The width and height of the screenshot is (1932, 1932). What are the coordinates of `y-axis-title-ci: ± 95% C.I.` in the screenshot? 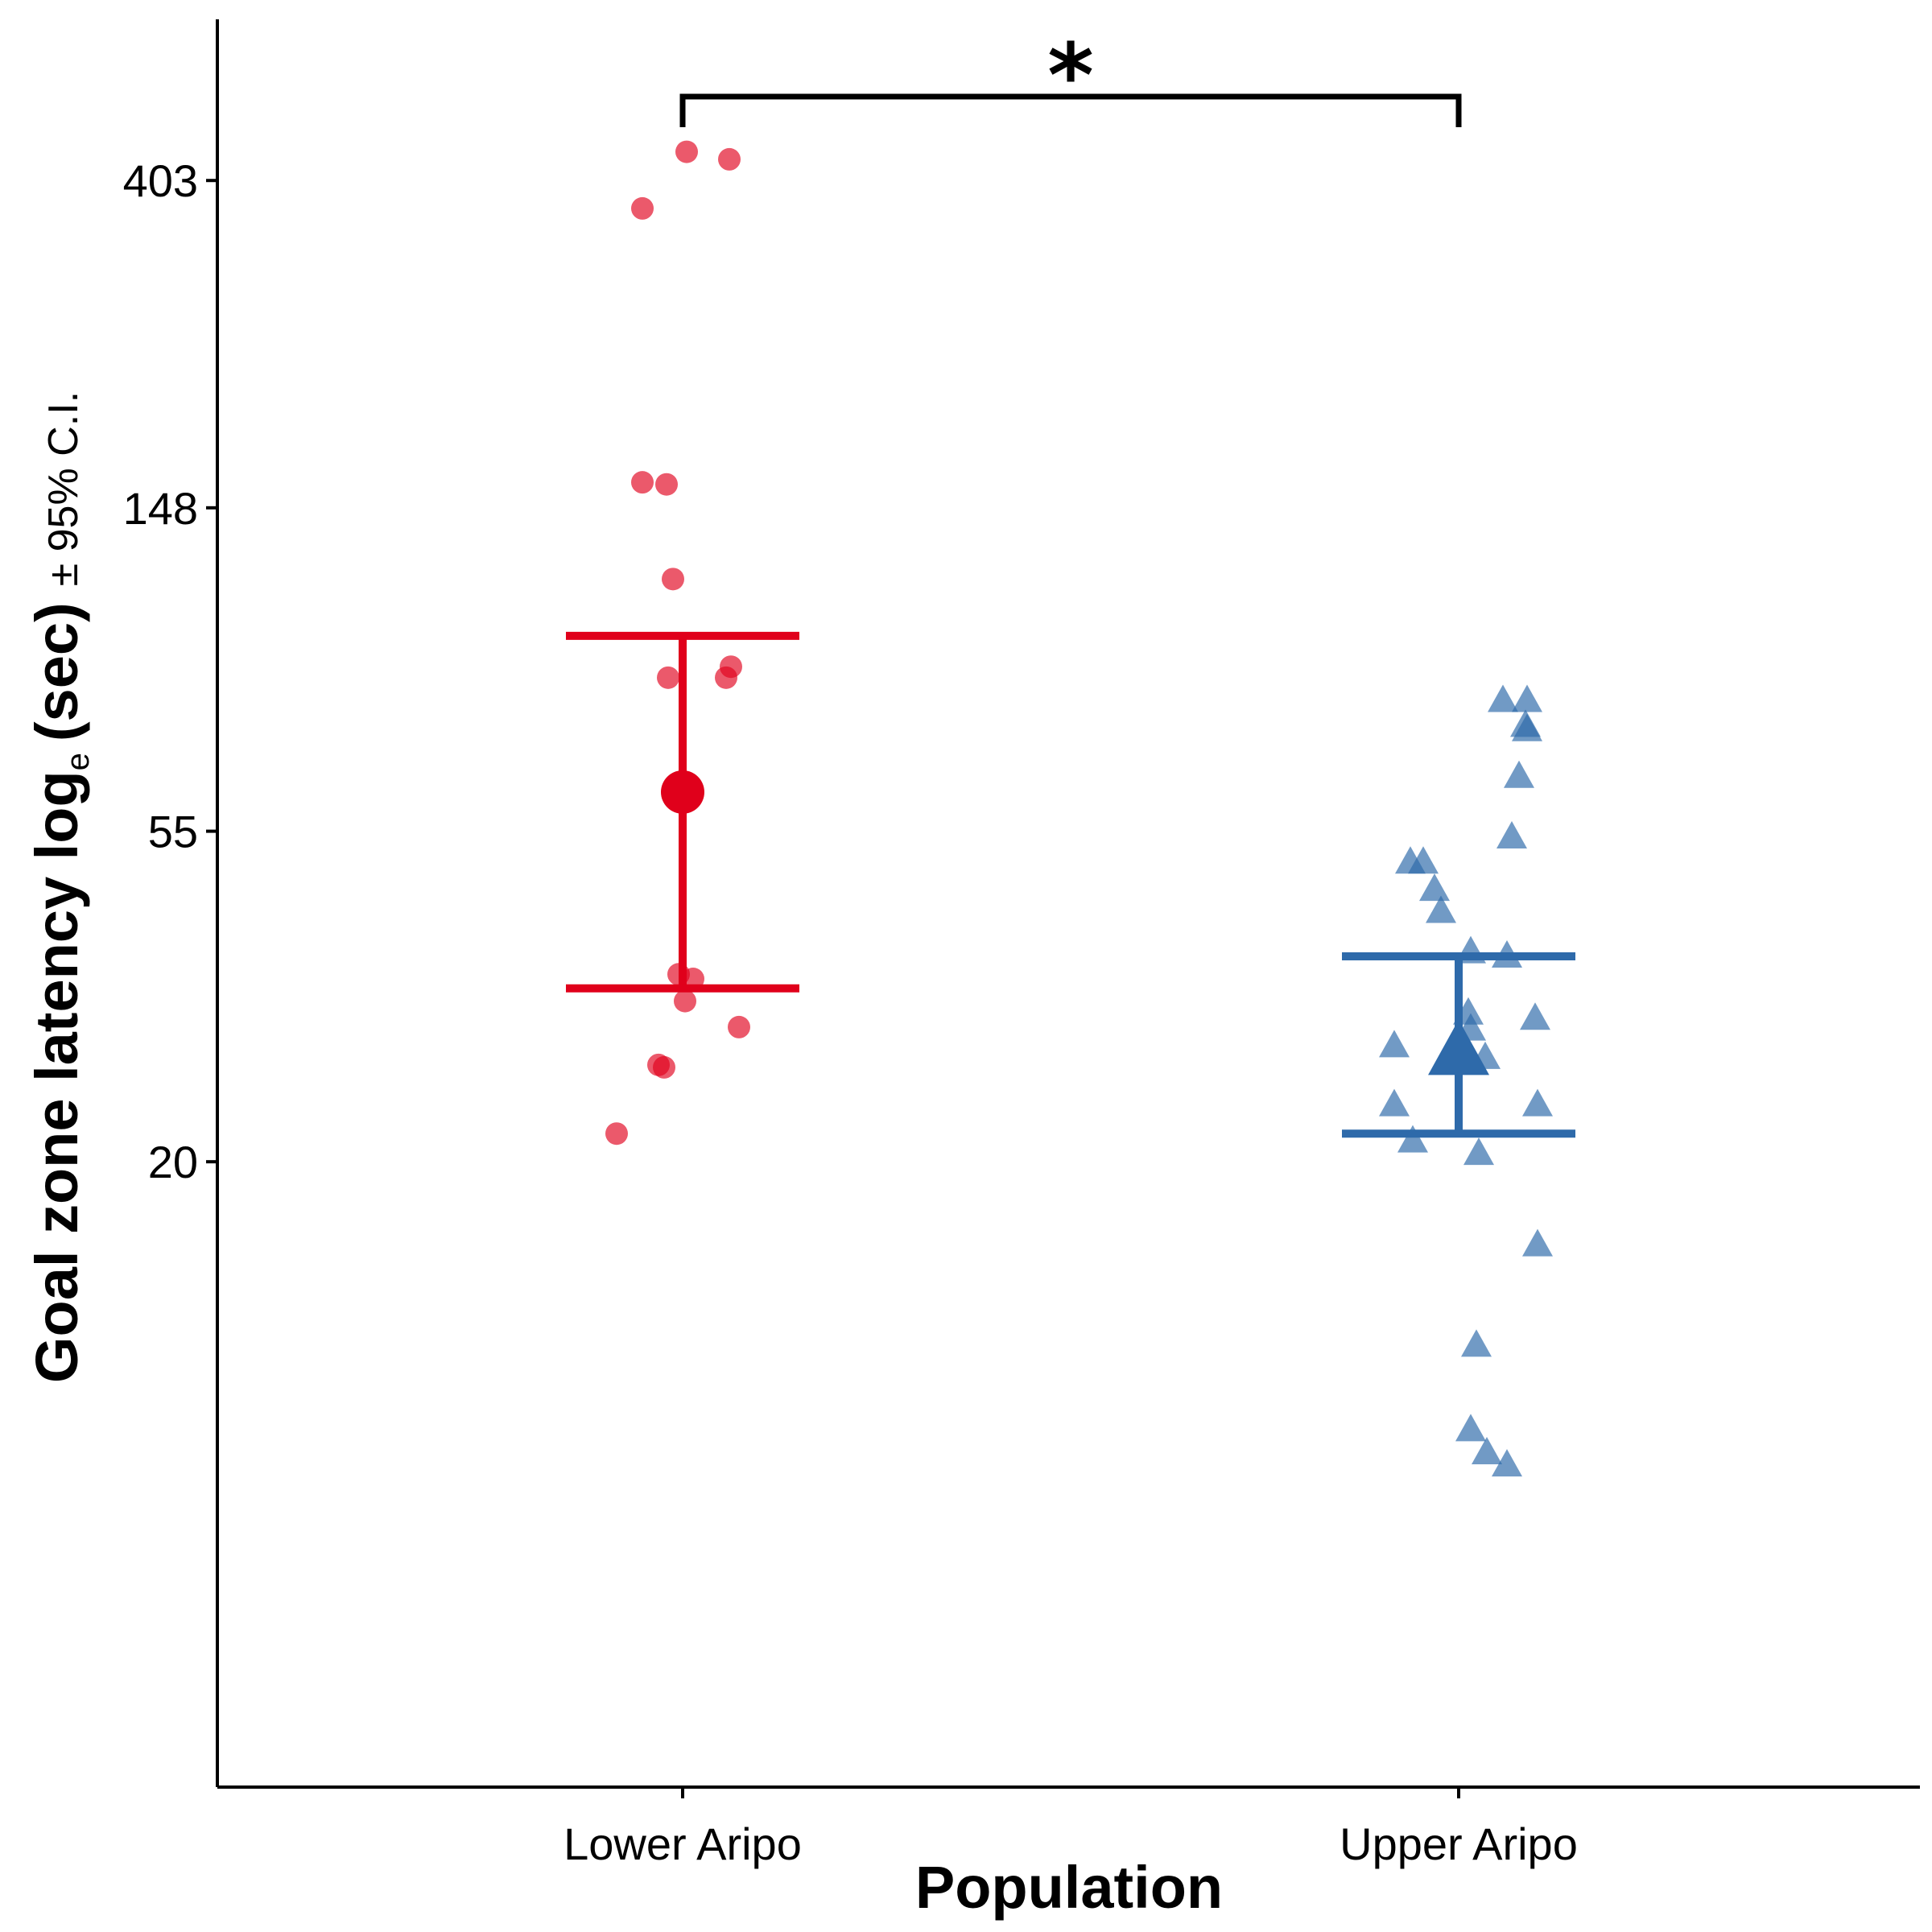 It's located at (63, 488).